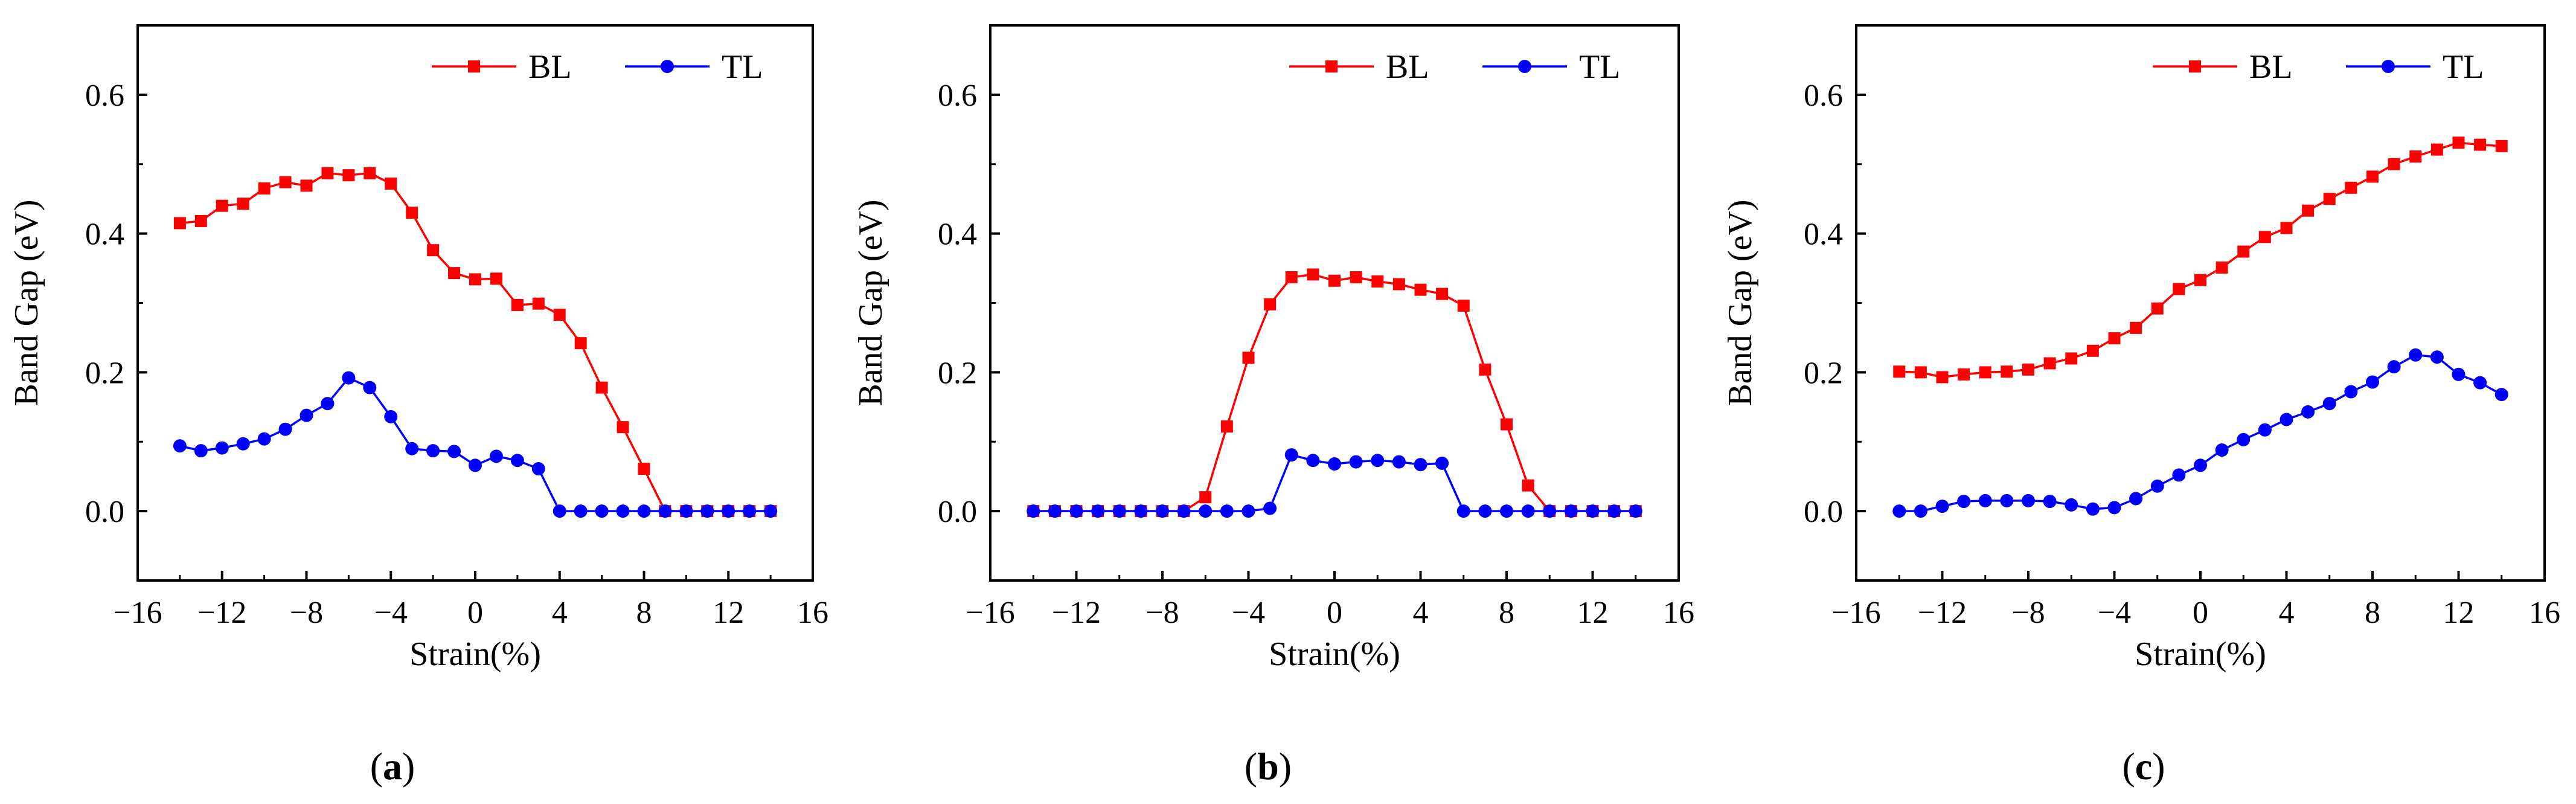 The width and height of the screenshot is (2576, 804). What do you see at coordinates (2114, 613) in the screenshot?
I see `x-tick-label: −4` at bounding box center [2114, 613].